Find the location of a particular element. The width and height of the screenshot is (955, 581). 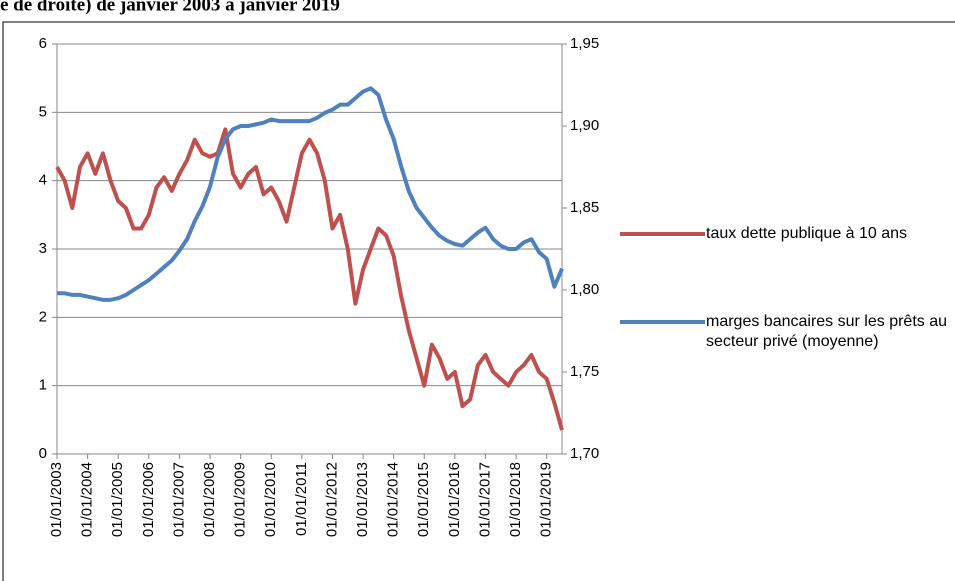

y-tick-label: 0 is located at coordinates (43, 453).